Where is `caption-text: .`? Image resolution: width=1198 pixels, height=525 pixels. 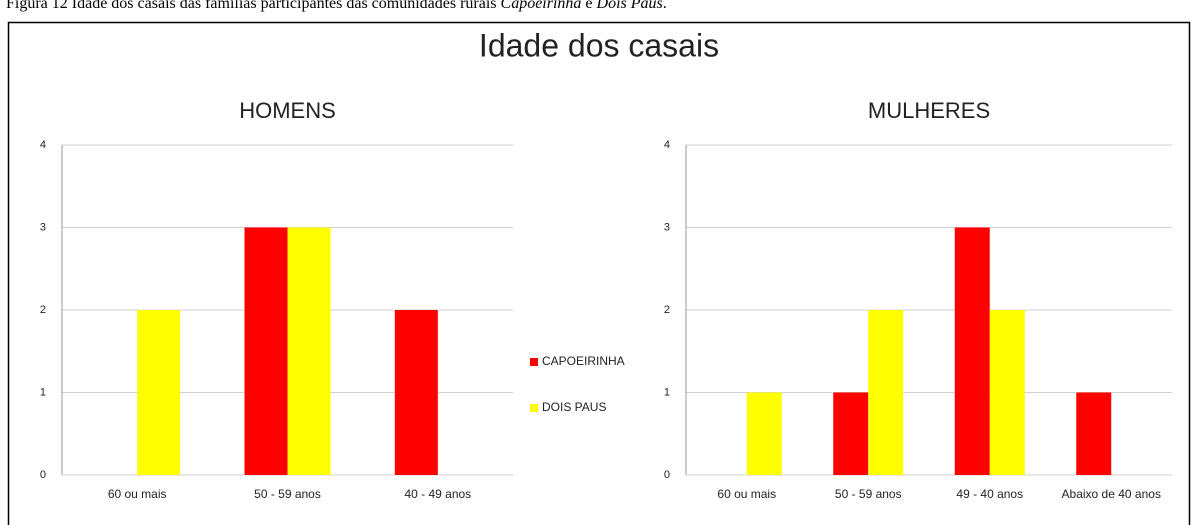 caption-text: . is located at coordinates (664, 6).